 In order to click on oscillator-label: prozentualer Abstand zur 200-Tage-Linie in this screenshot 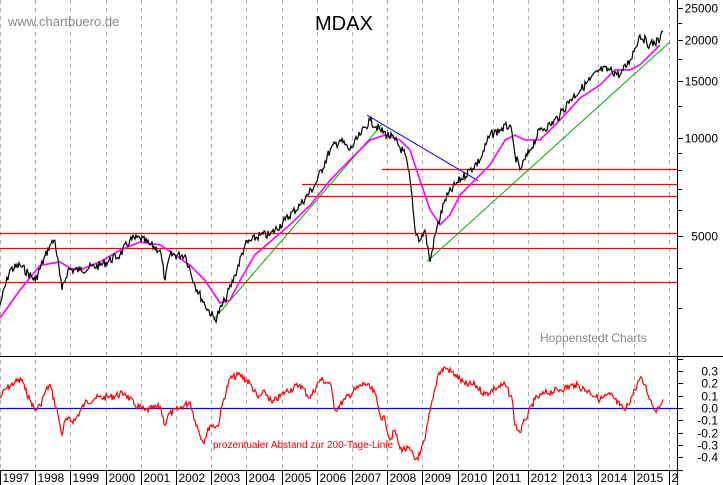, I will do `click(303, 445)`.